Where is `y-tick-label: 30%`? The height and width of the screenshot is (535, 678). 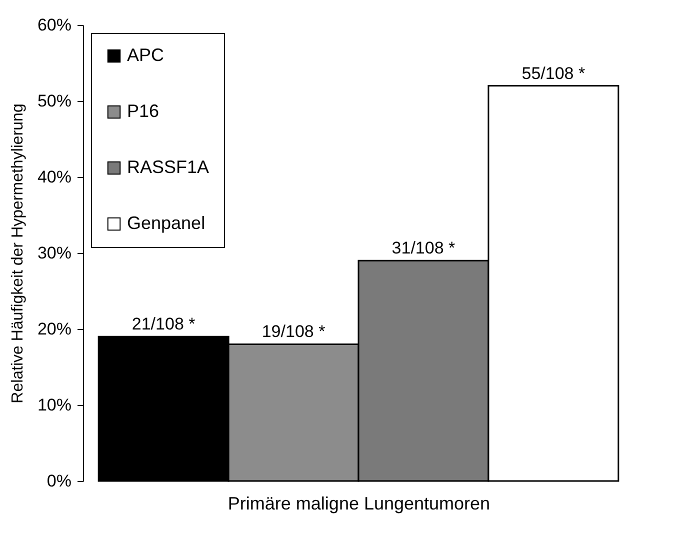 y-tick-label: 30% is located at coordinates (54, 253).